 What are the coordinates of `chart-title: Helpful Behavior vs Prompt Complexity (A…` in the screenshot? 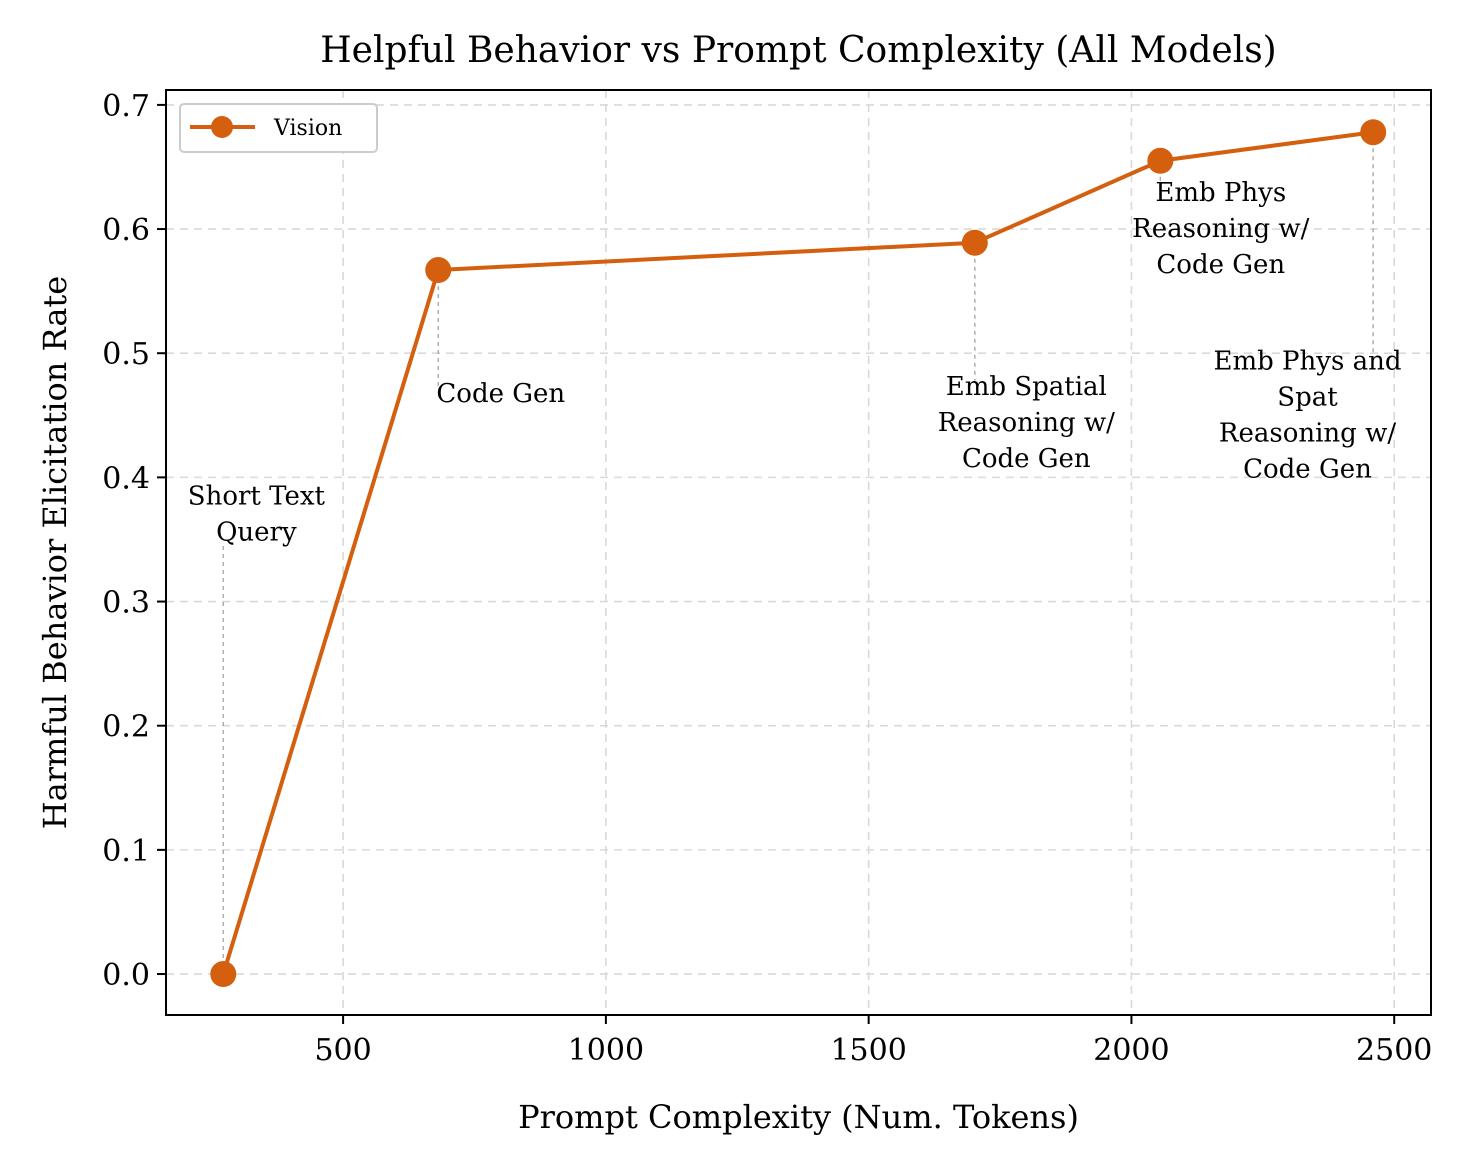 It's located at (798, 50).